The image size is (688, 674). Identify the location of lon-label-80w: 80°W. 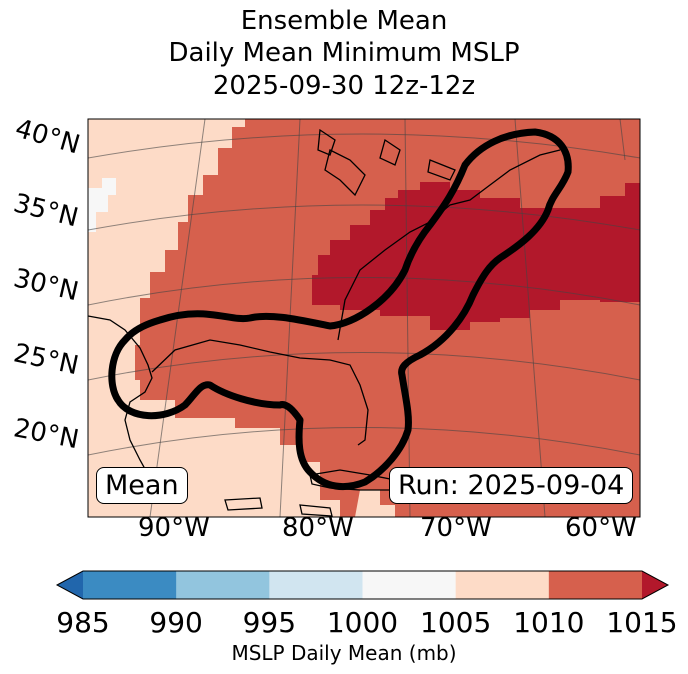
(318, 528).